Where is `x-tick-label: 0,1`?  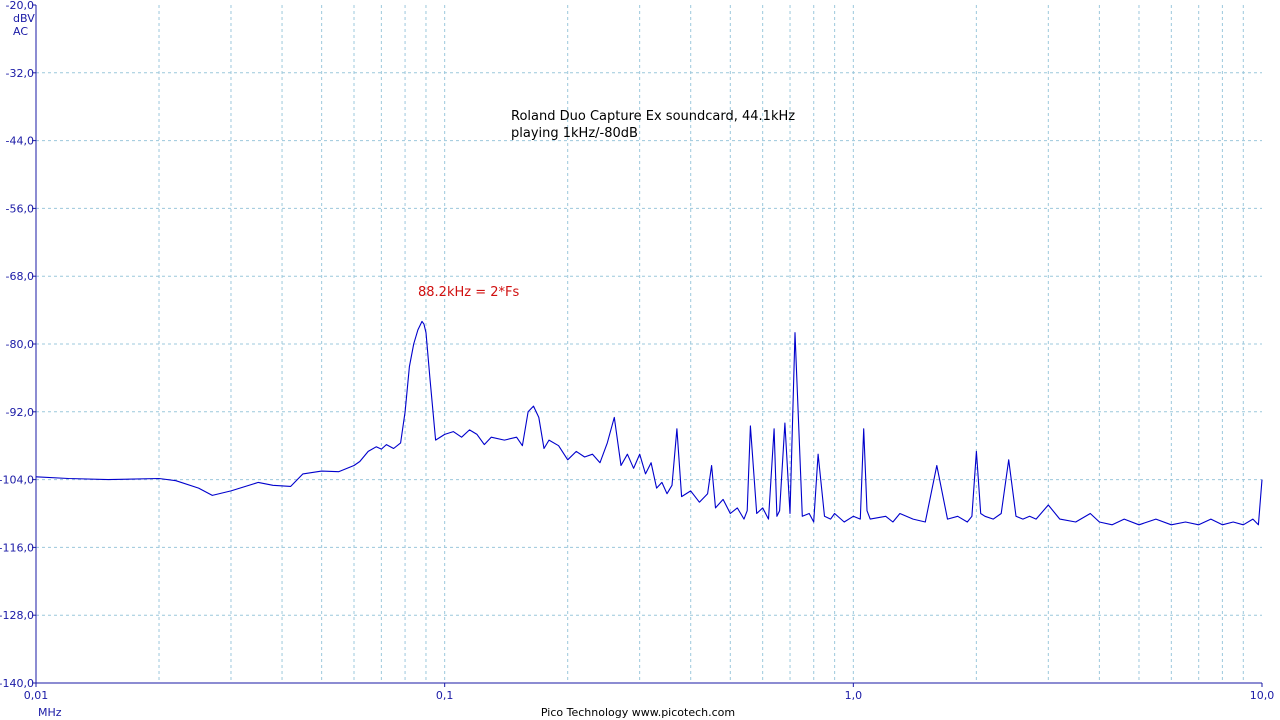 x-tick-label: 0,1 is located at coordinates (445, 695).